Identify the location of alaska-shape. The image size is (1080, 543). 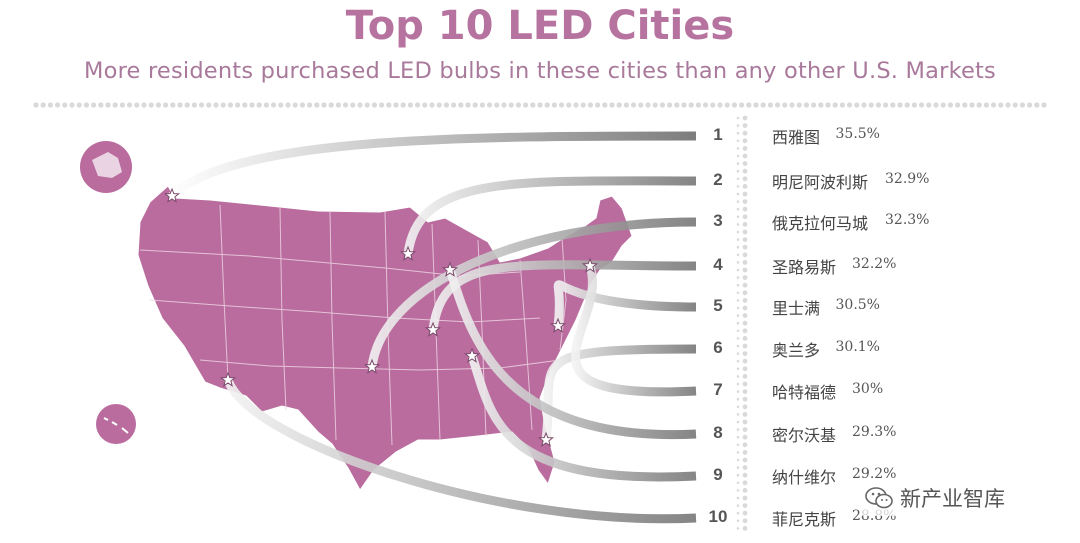
(107, 165).